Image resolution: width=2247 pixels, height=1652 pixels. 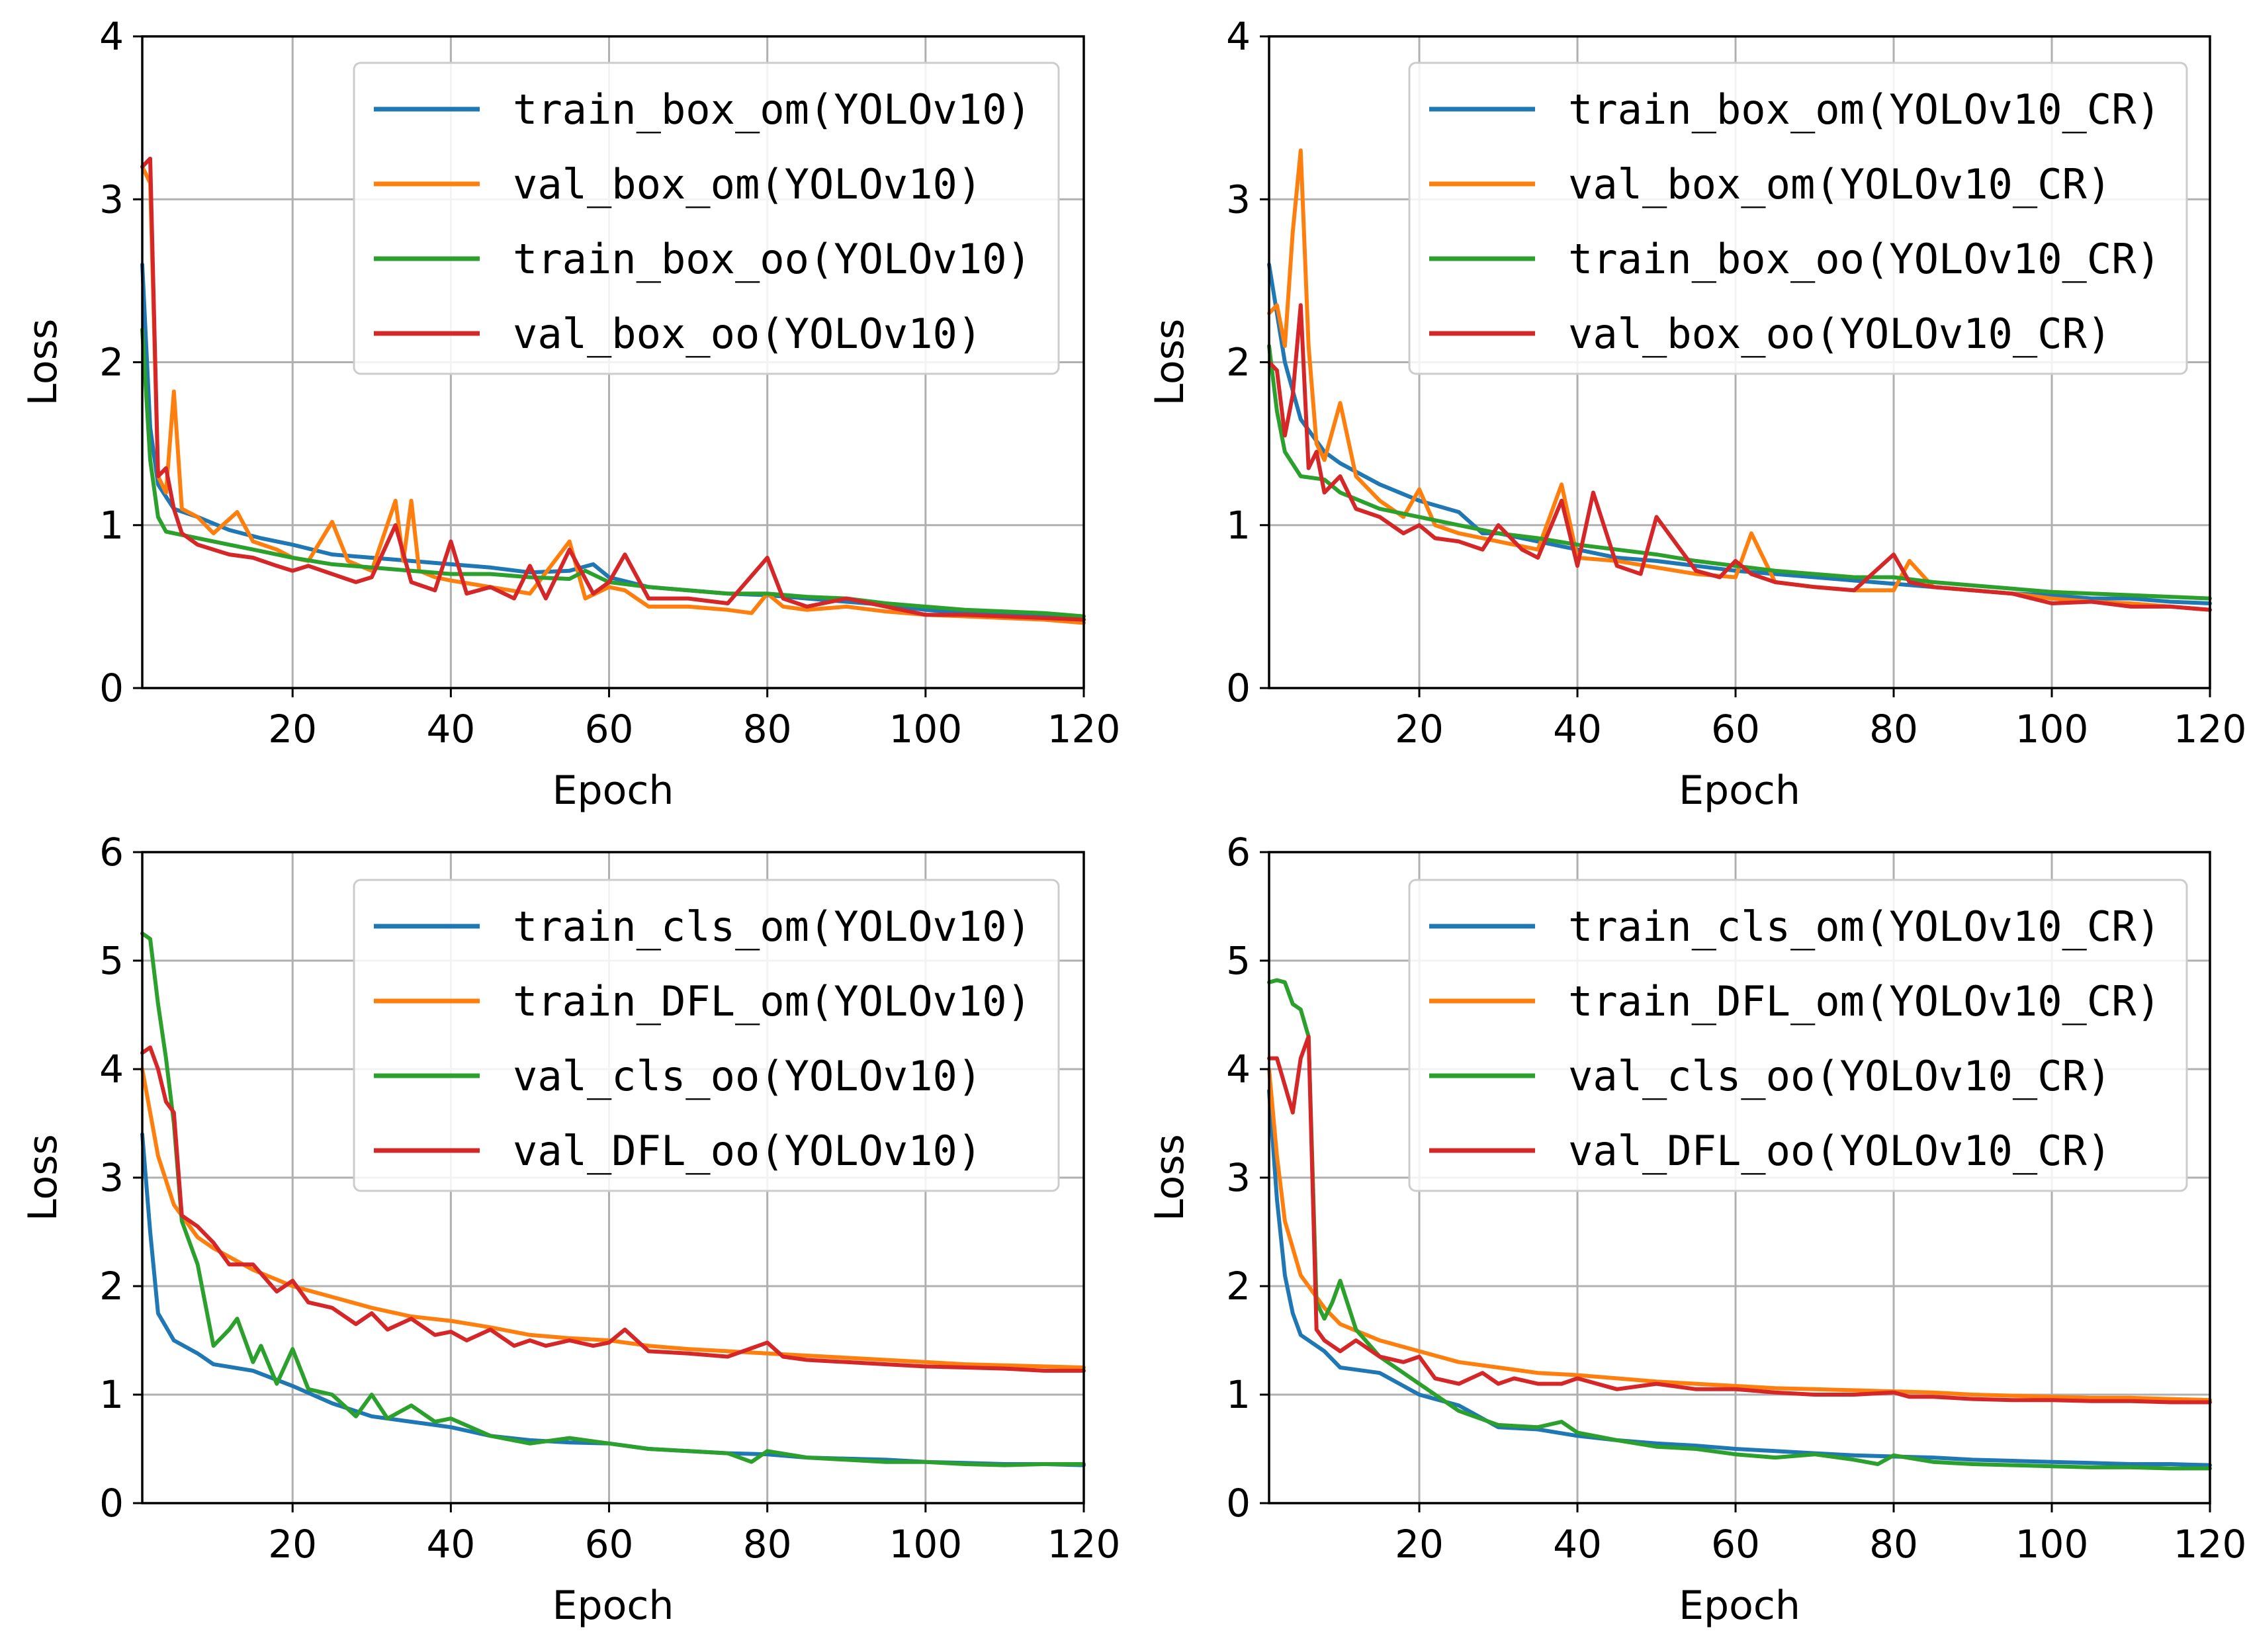 I want to click on legend-entry: train_box_oo(YOLOv10), so click(x=772, y=259).